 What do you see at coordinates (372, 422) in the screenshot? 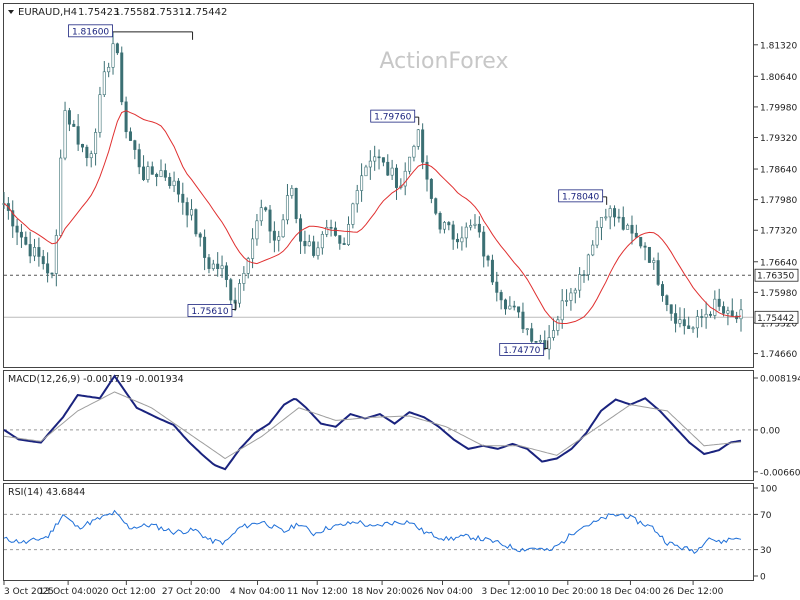
I see `macd-main-line` at bounding box center [372, 422].